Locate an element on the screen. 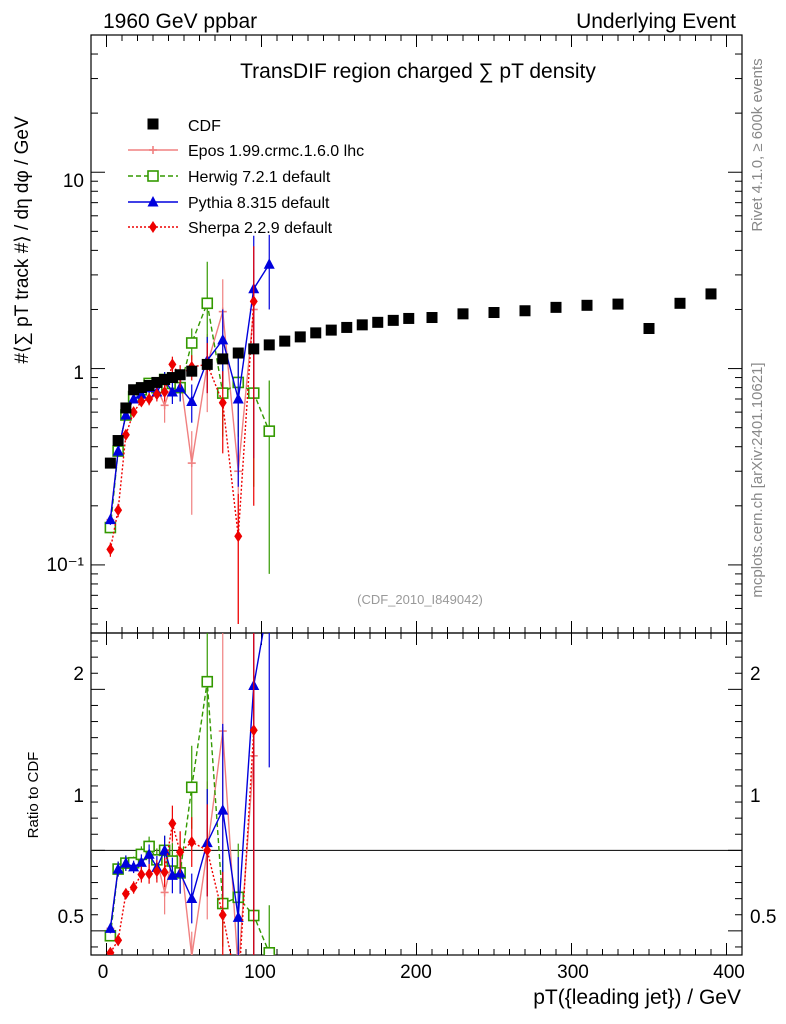 This screenshot has height=1024, width=786. legend-label-herwig: Herwig 7.2.1 default is located at coordinates (259, 177).